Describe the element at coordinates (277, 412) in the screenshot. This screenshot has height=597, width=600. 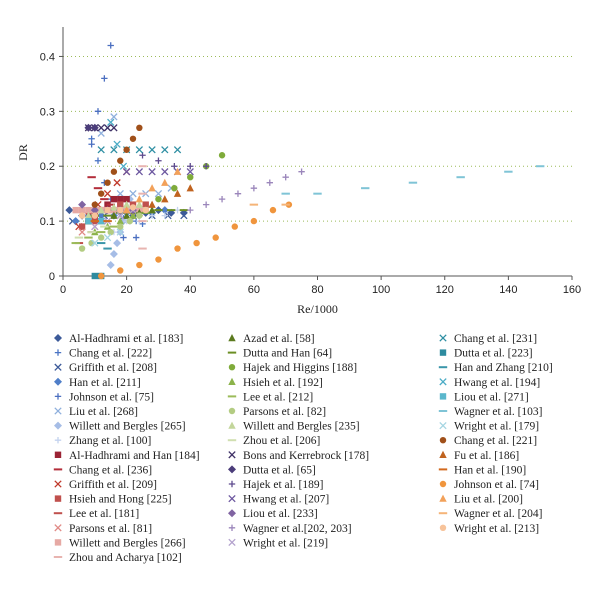
I see `legend-item: Parsons et al. [82]` at that location.